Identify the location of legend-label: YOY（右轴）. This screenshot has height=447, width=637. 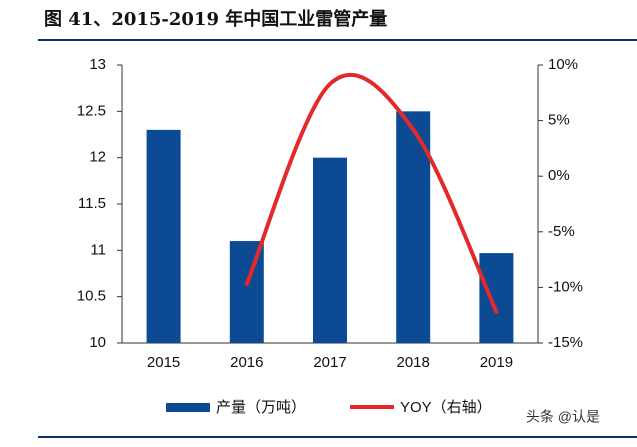
(446, 407).